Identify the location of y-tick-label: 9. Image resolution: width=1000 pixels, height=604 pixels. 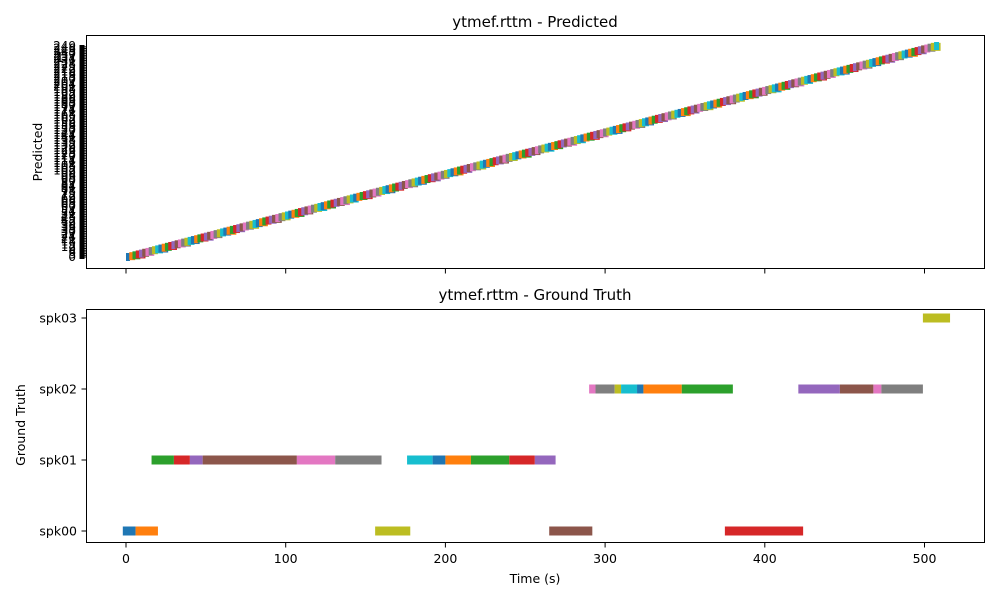
(72, 249).